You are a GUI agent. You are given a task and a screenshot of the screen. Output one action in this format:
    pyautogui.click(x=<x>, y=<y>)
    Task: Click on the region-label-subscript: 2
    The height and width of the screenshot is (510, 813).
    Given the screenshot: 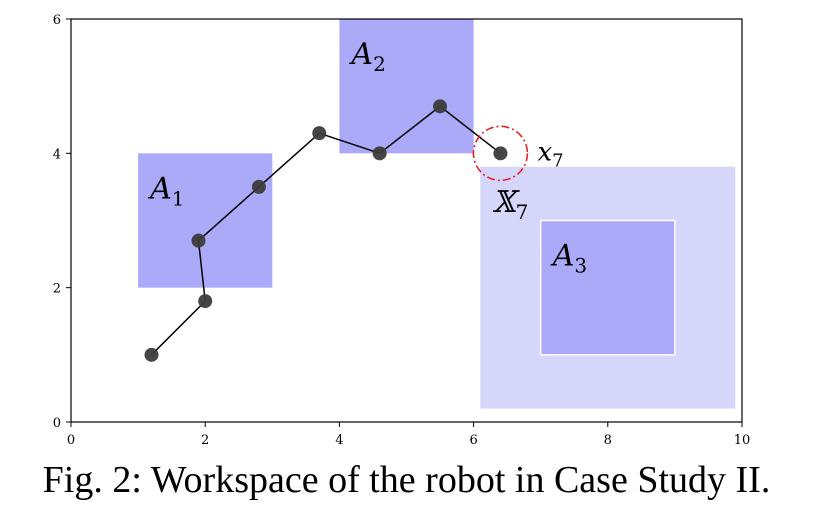 What is the action you would take?
    pyautogui.click(x=379, y=64)
    